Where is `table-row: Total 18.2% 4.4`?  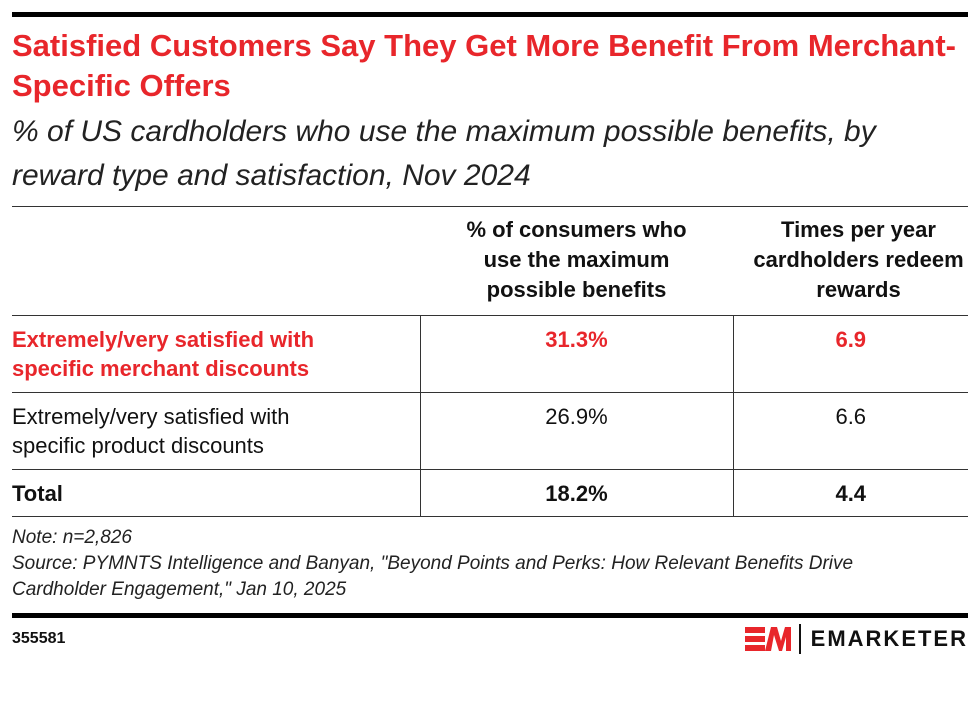 table-row: Total 18.2% 4.4 is located at coordinates (490, 493).